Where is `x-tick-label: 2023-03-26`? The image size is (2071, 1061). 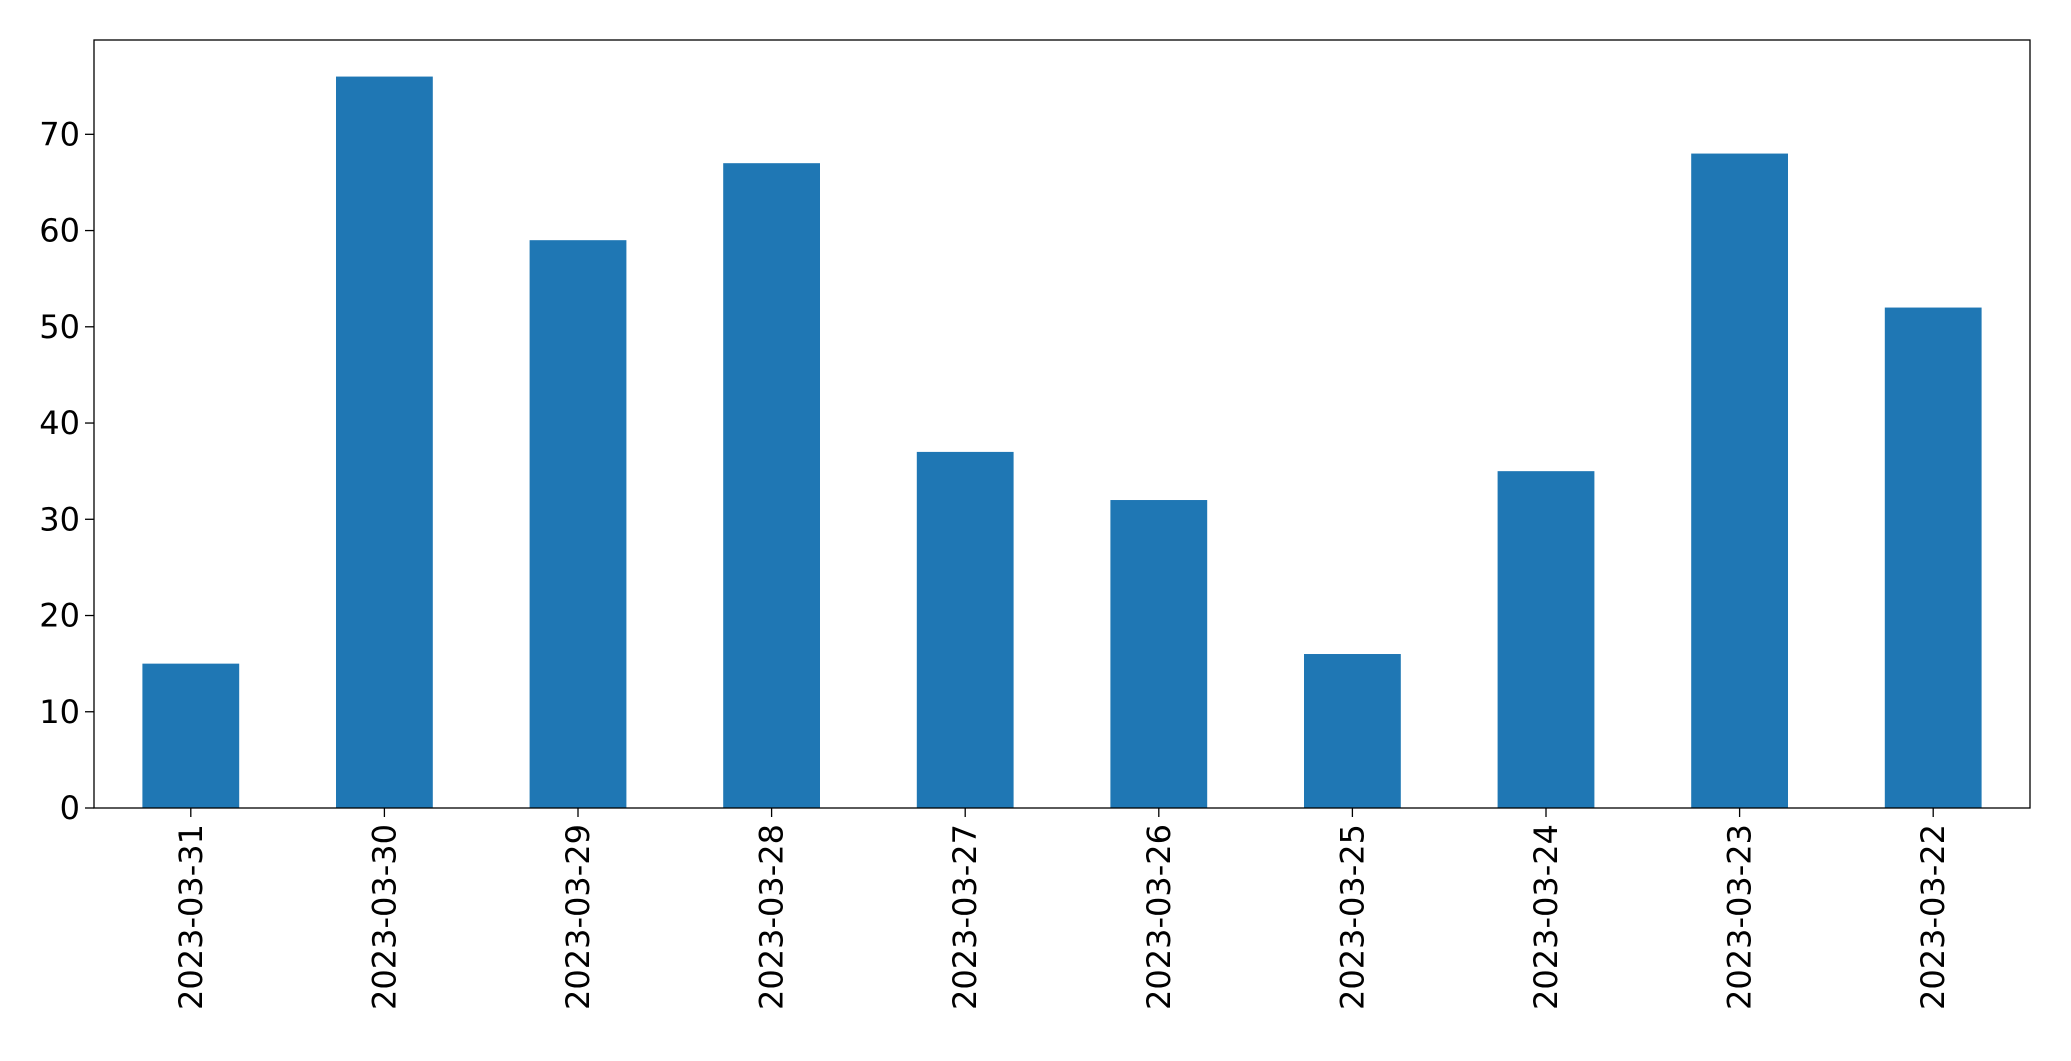
x-tick-label: 2023-03-26 is located at coordinates (1159, 917).